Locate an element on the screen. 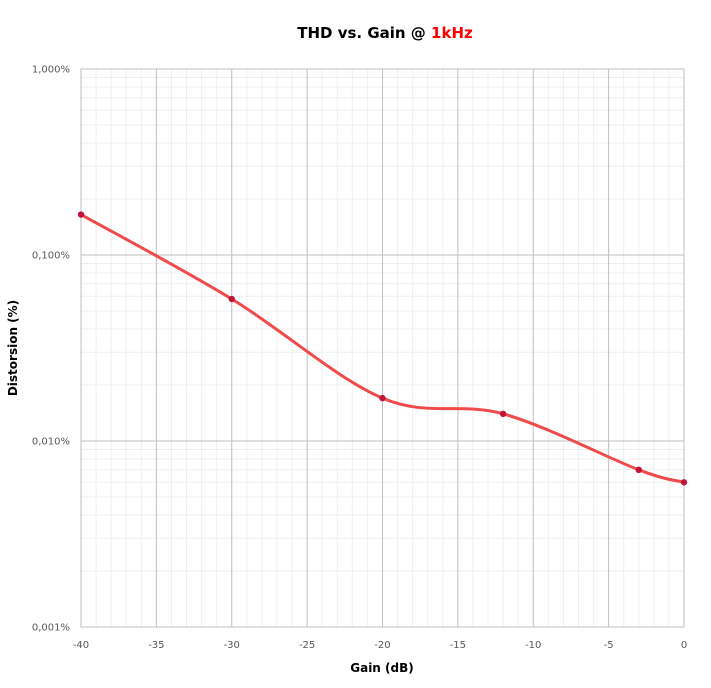 This screenshot has height=688, width=711. y-axis-ticks: 0,001% 0,010% 0,100% 1,000% is located at coordinates (51, 349).